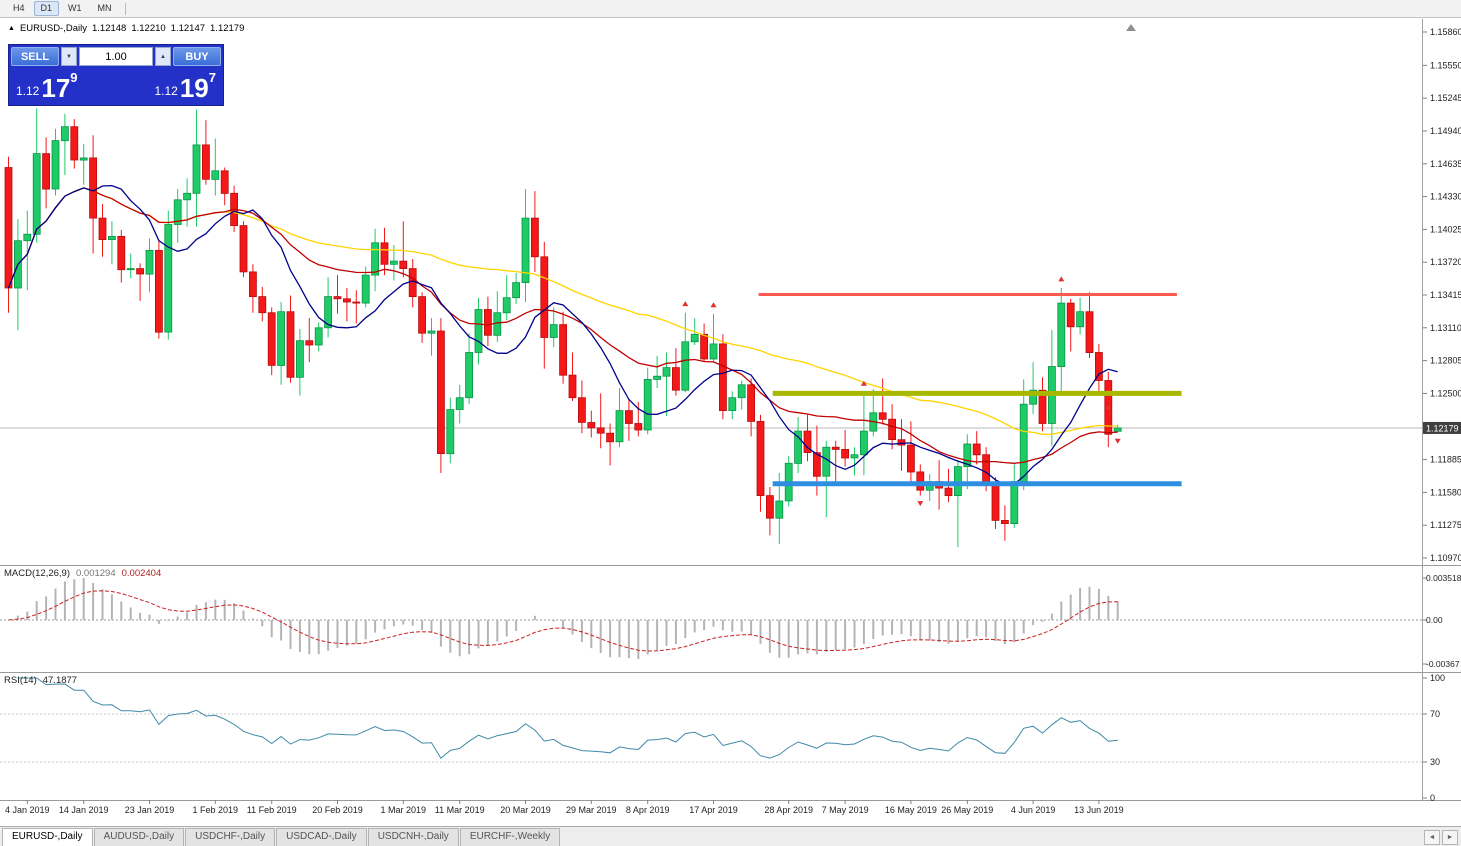 The width and height of the screenshot is (1461, 846). I want to click on date-axis-label: 8 Apr 2019, so click(648, 810).